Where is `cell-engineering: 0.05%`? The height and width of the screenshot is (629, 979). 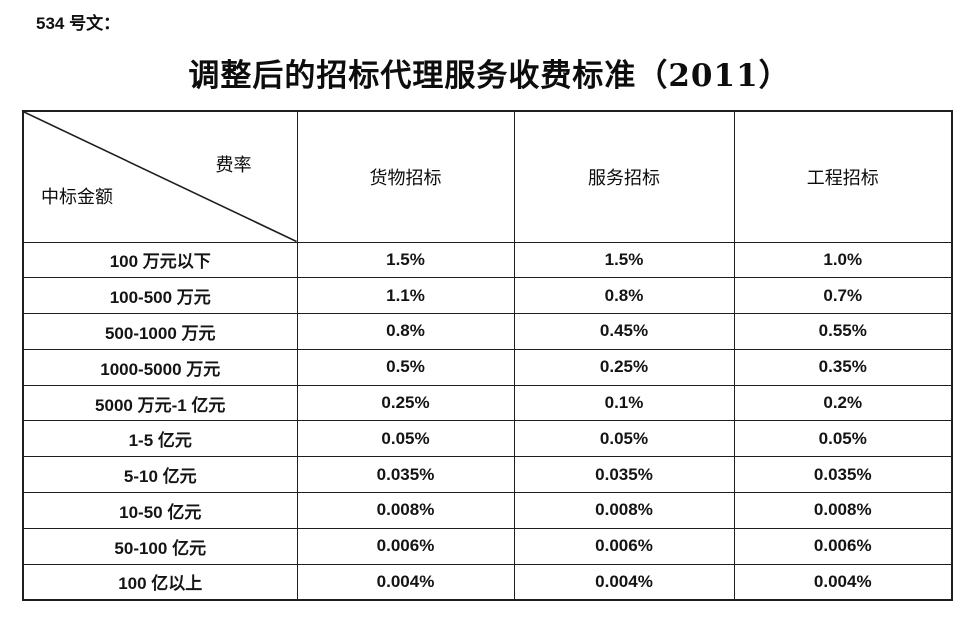
cell-engineering: 0.05% is located at coordinates (843, 439).